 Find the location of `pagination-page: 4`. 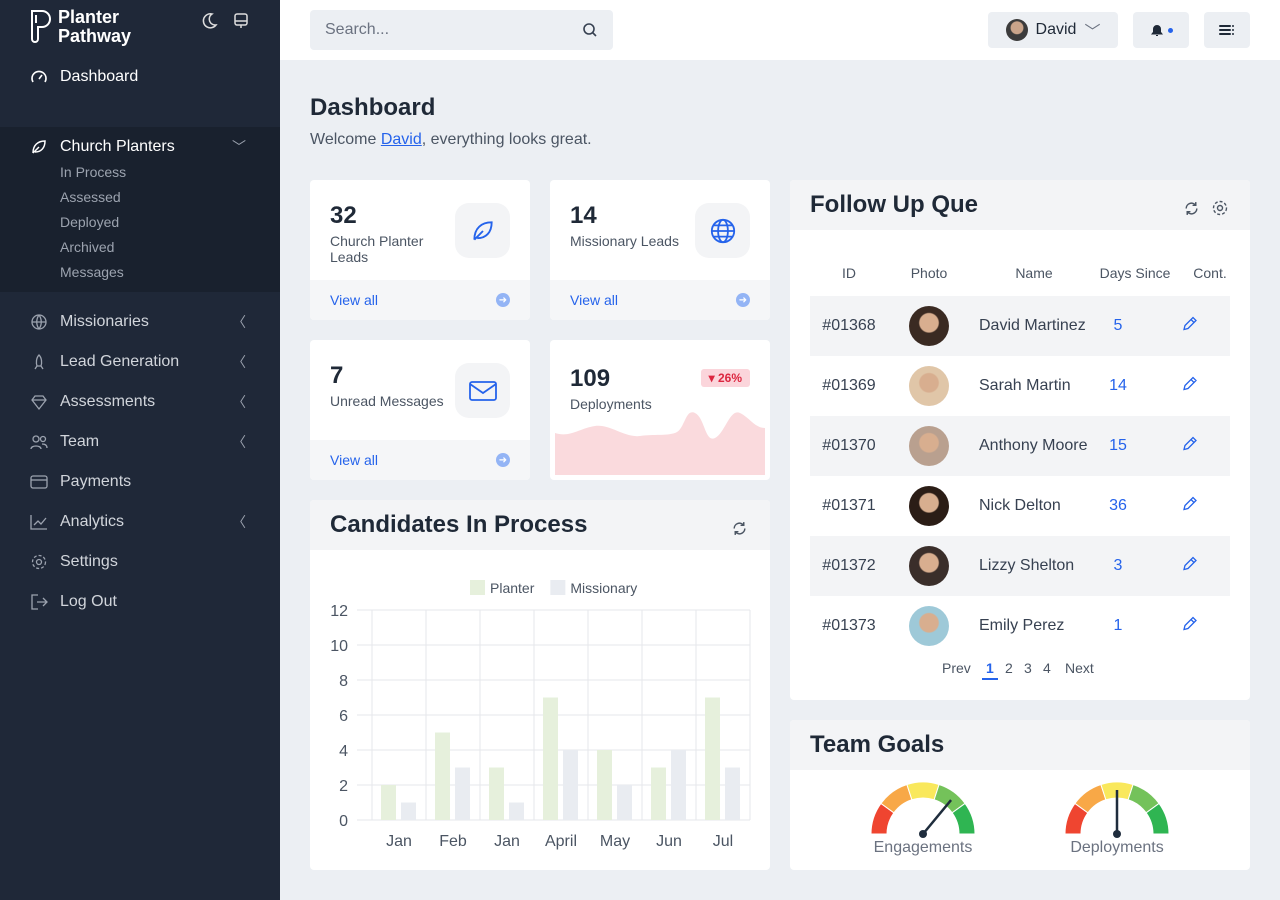

pagination-page: 4 is located at coordinates (1047, 668).